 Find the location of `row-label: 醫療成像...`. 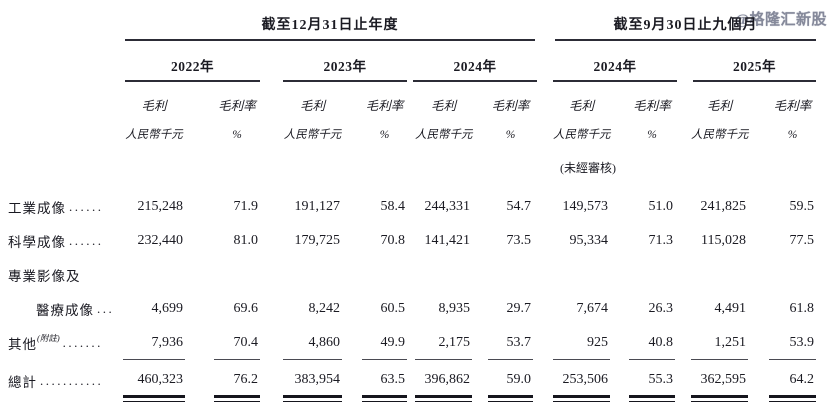

row-label: 醫療成像... is located at coordinates (78, 309).